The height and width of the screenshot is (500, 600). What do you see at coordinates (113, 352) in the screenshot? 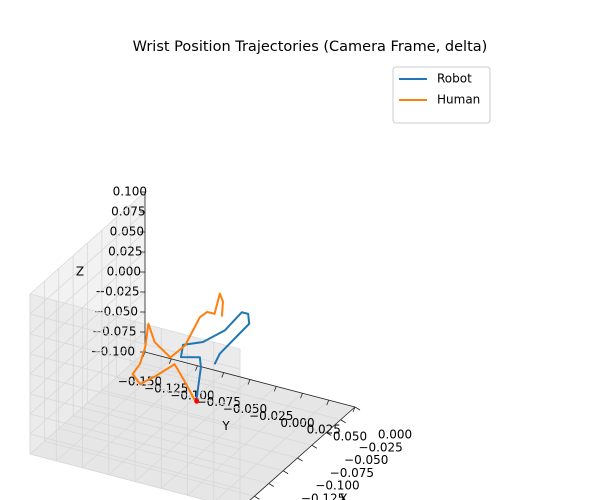
I see `z-tick-label: −0.100` at bounding box center [113, 352].